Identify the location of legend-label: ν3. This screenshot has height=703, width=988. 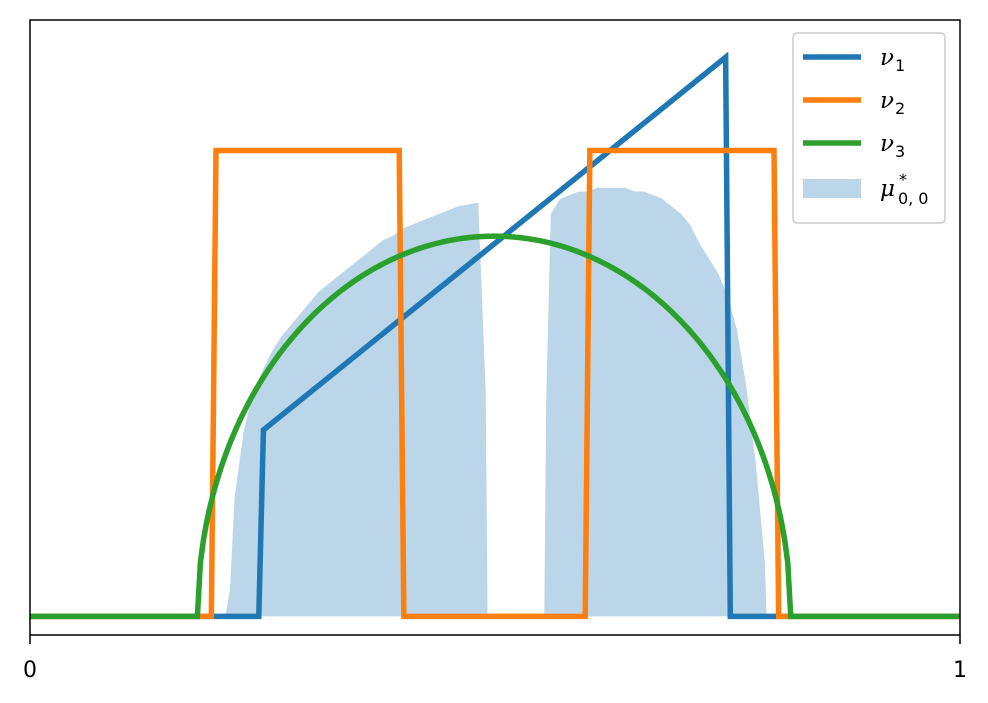
(892, 146).